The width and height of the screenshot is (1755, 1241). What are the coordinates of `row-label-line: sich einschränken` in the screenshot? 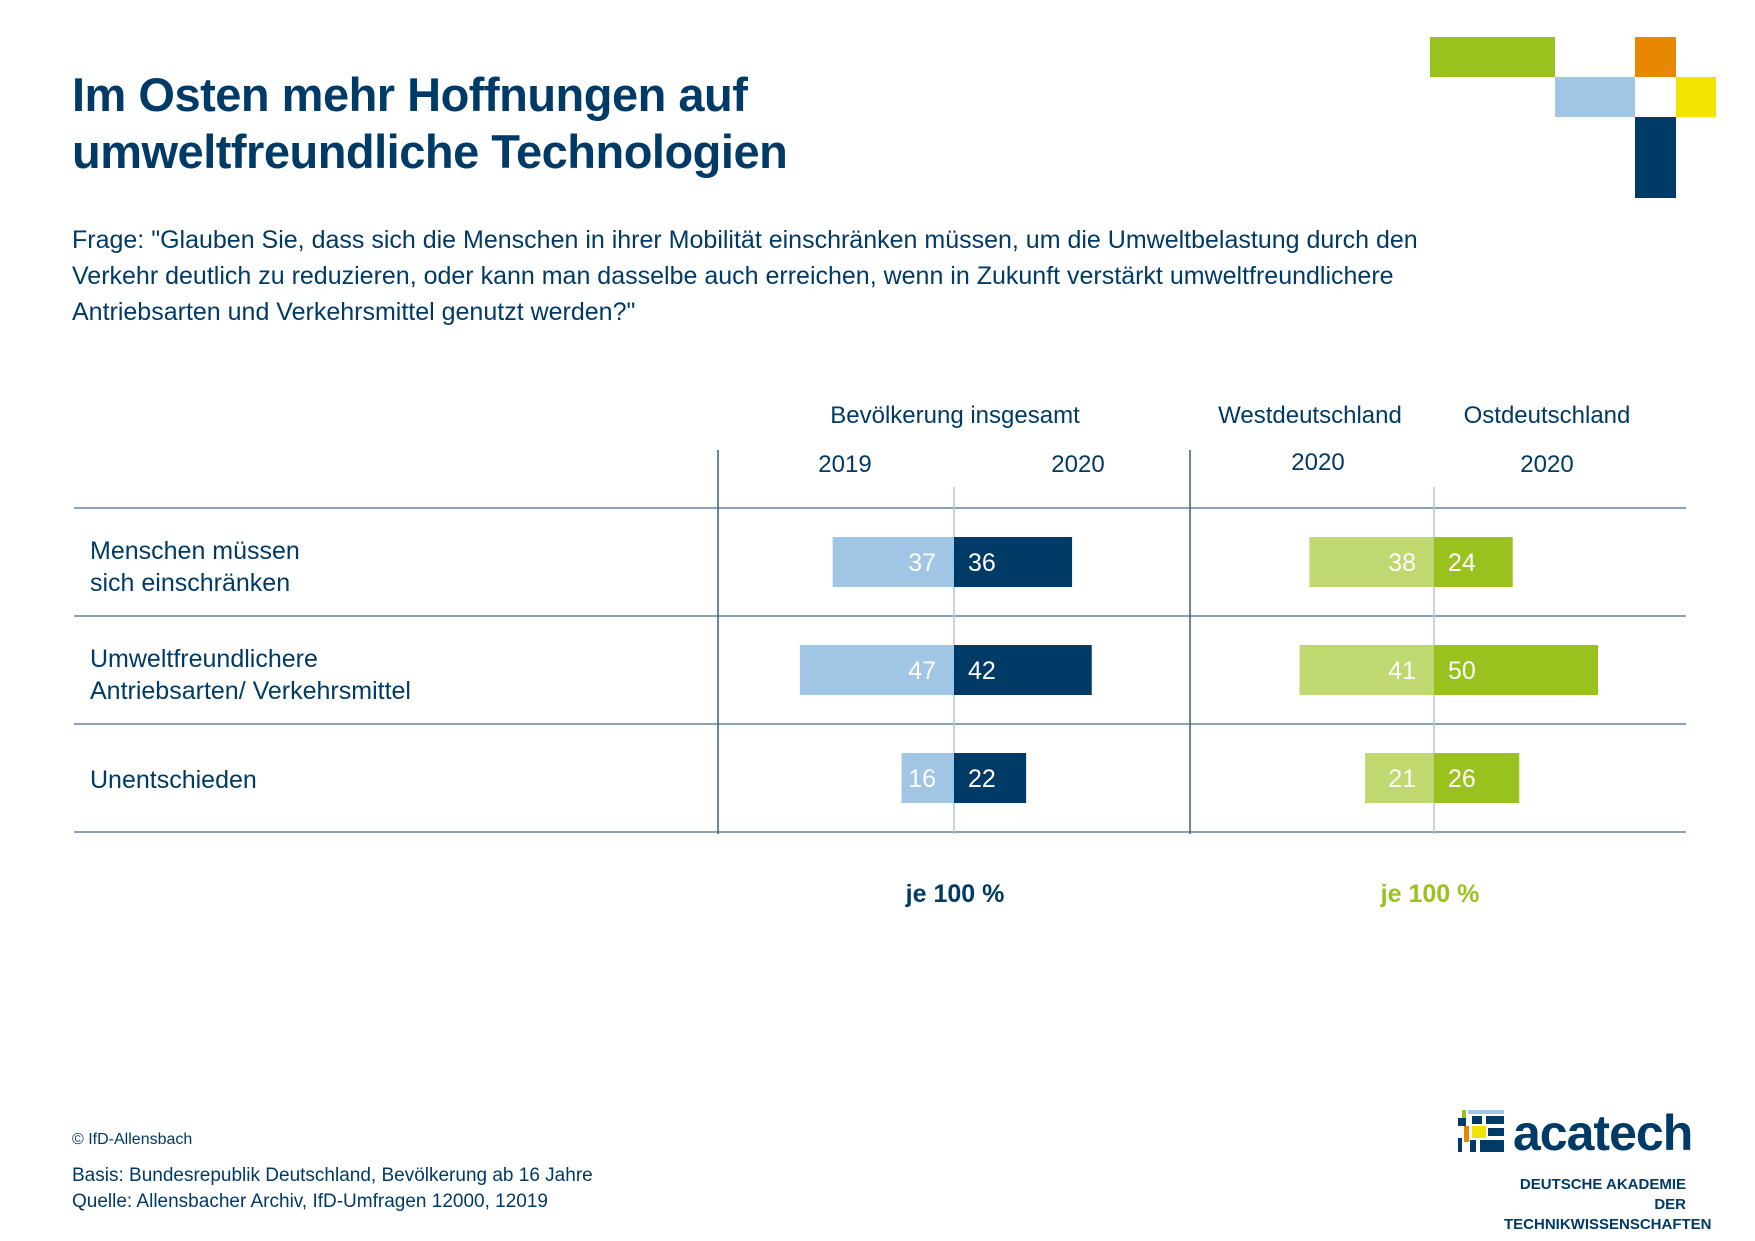 It's located at (190, 583).